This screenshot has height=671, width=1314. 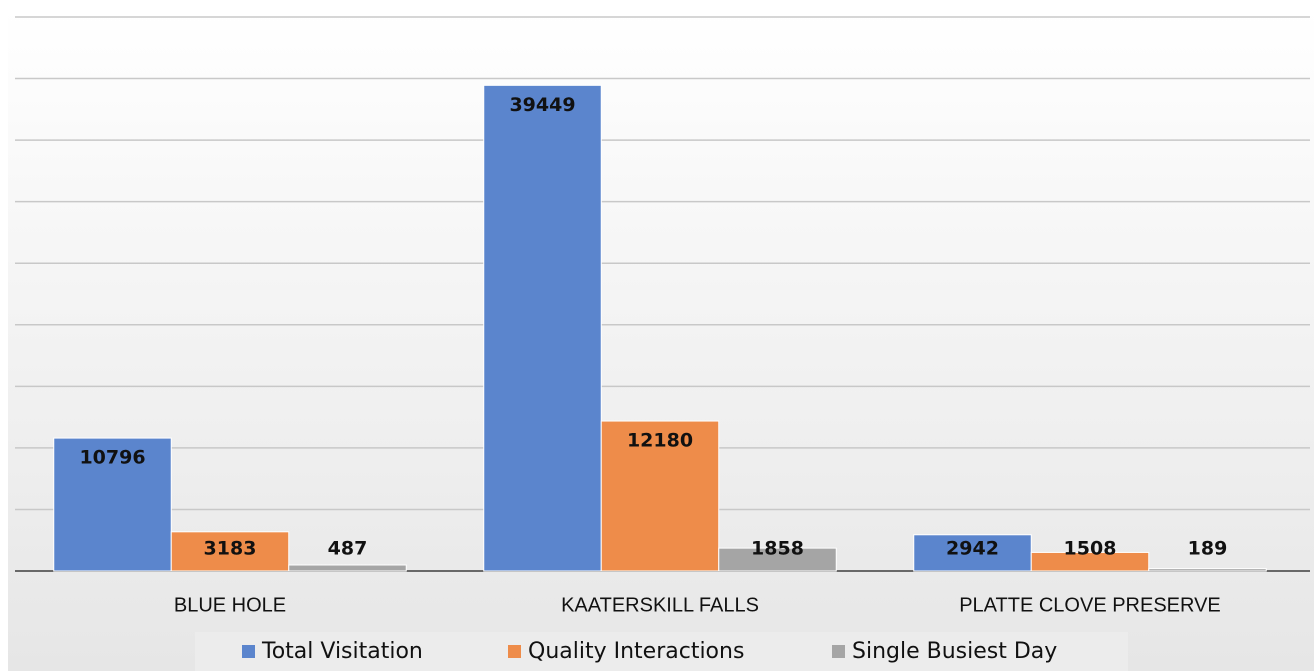 What do you see at coordinates (1090, 549) in the screenshot?
I see `value-label: 1508` at bounding box center [1090, 549].